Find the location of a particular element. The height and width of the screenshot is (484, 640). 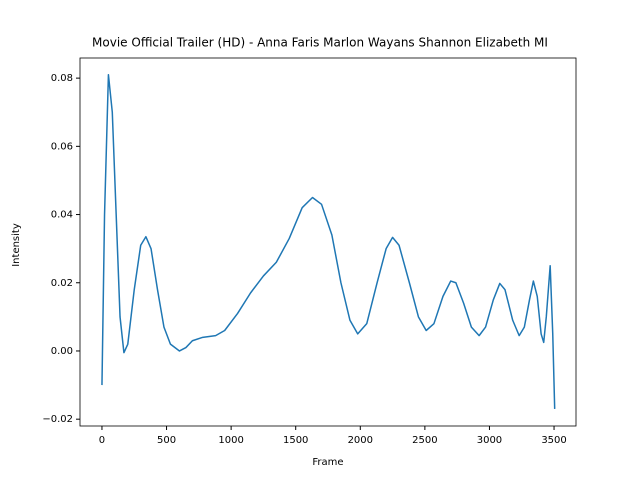

x-tick-label: 1500 is located at coordinates (295, 440).